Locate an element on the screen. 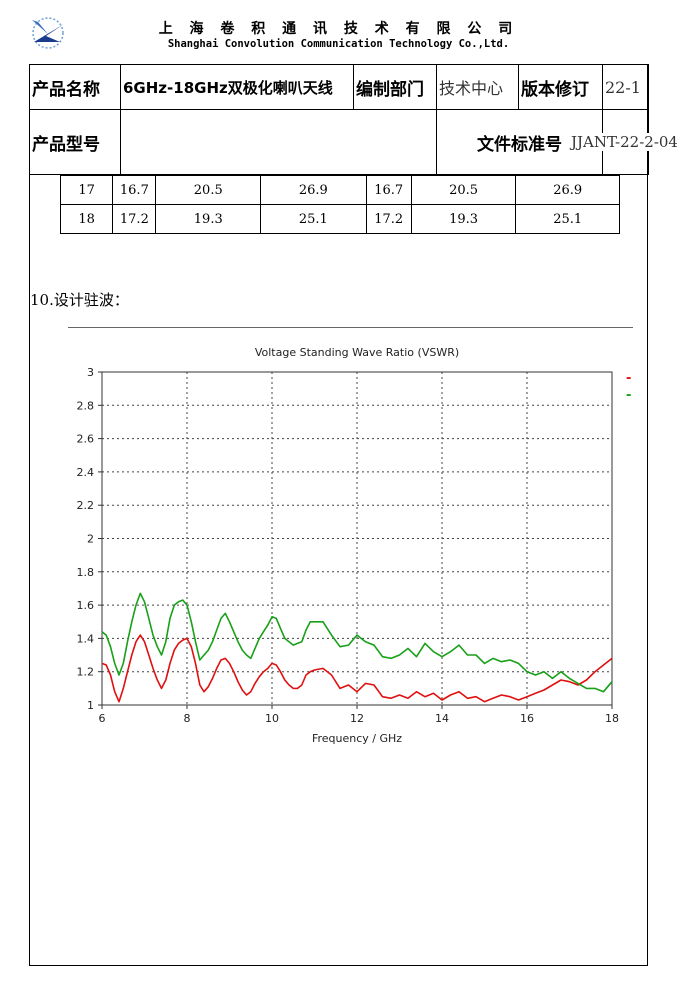  table-cell: 20.5 is located at coordinates (208, 190).